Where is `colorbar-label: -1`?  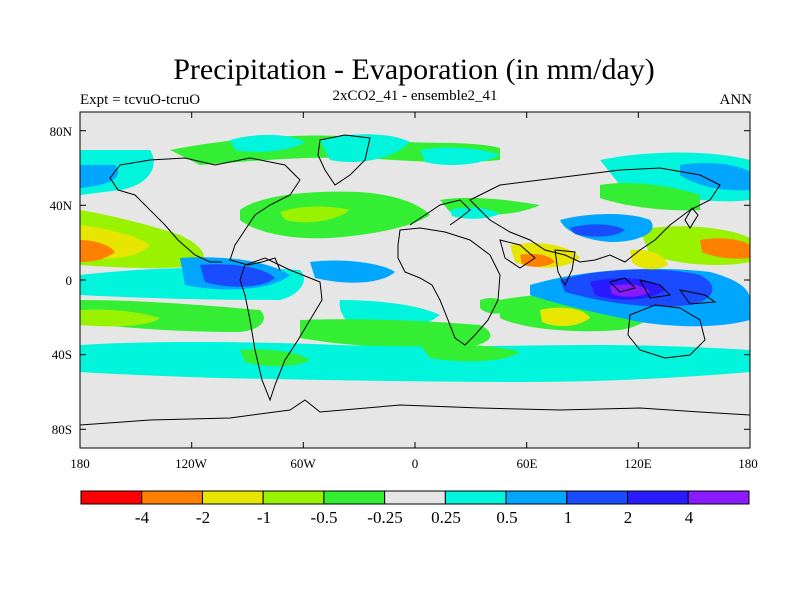 colorbar-label: -1 is located at coordinates (264, 517).